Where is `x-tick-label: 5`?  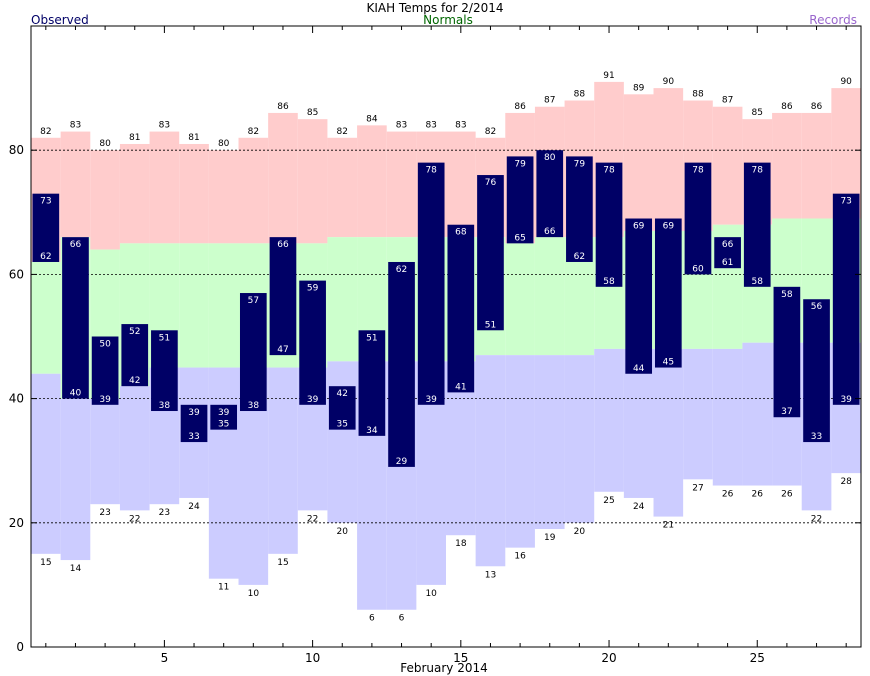 x-tick-label: 5 is located at coordinates (165, 658).